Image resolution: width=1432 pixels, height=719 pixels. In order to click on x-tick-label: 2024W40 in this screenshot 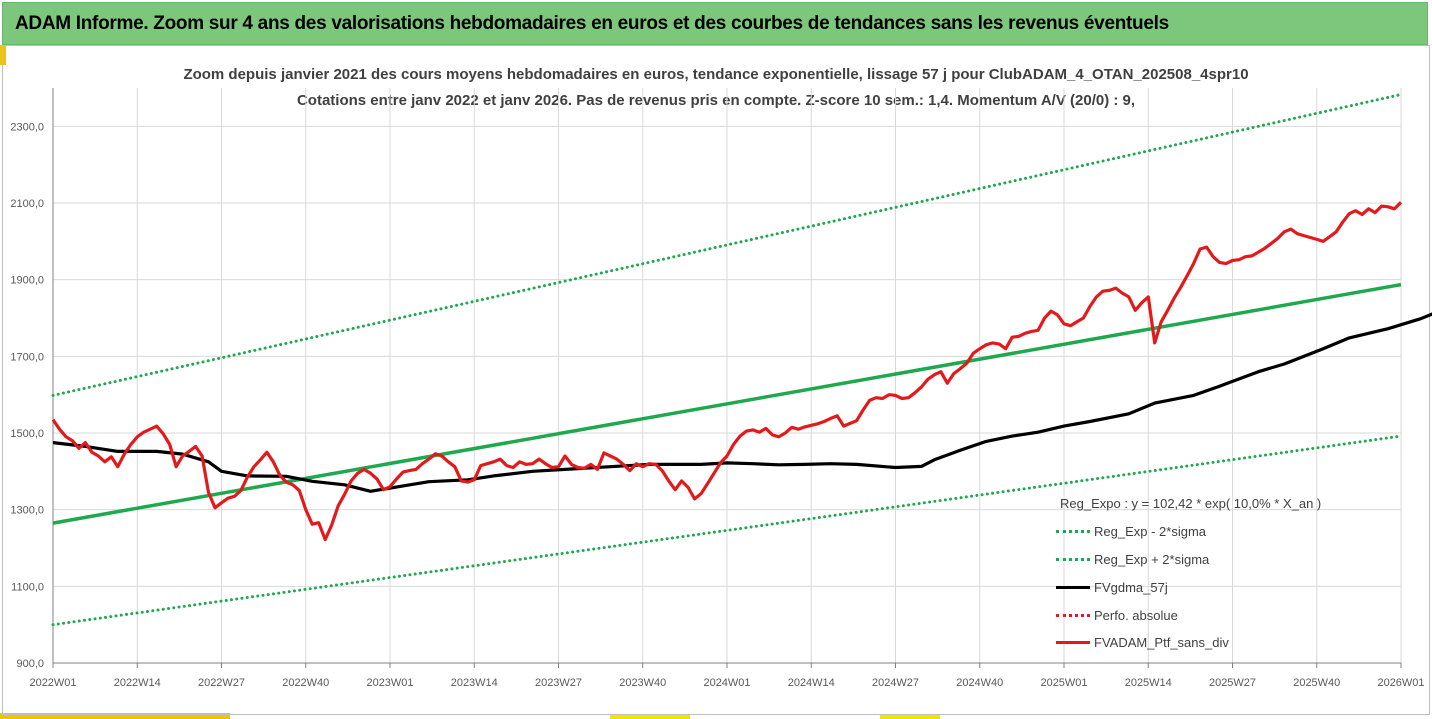, I will do `click(979, 683)`.